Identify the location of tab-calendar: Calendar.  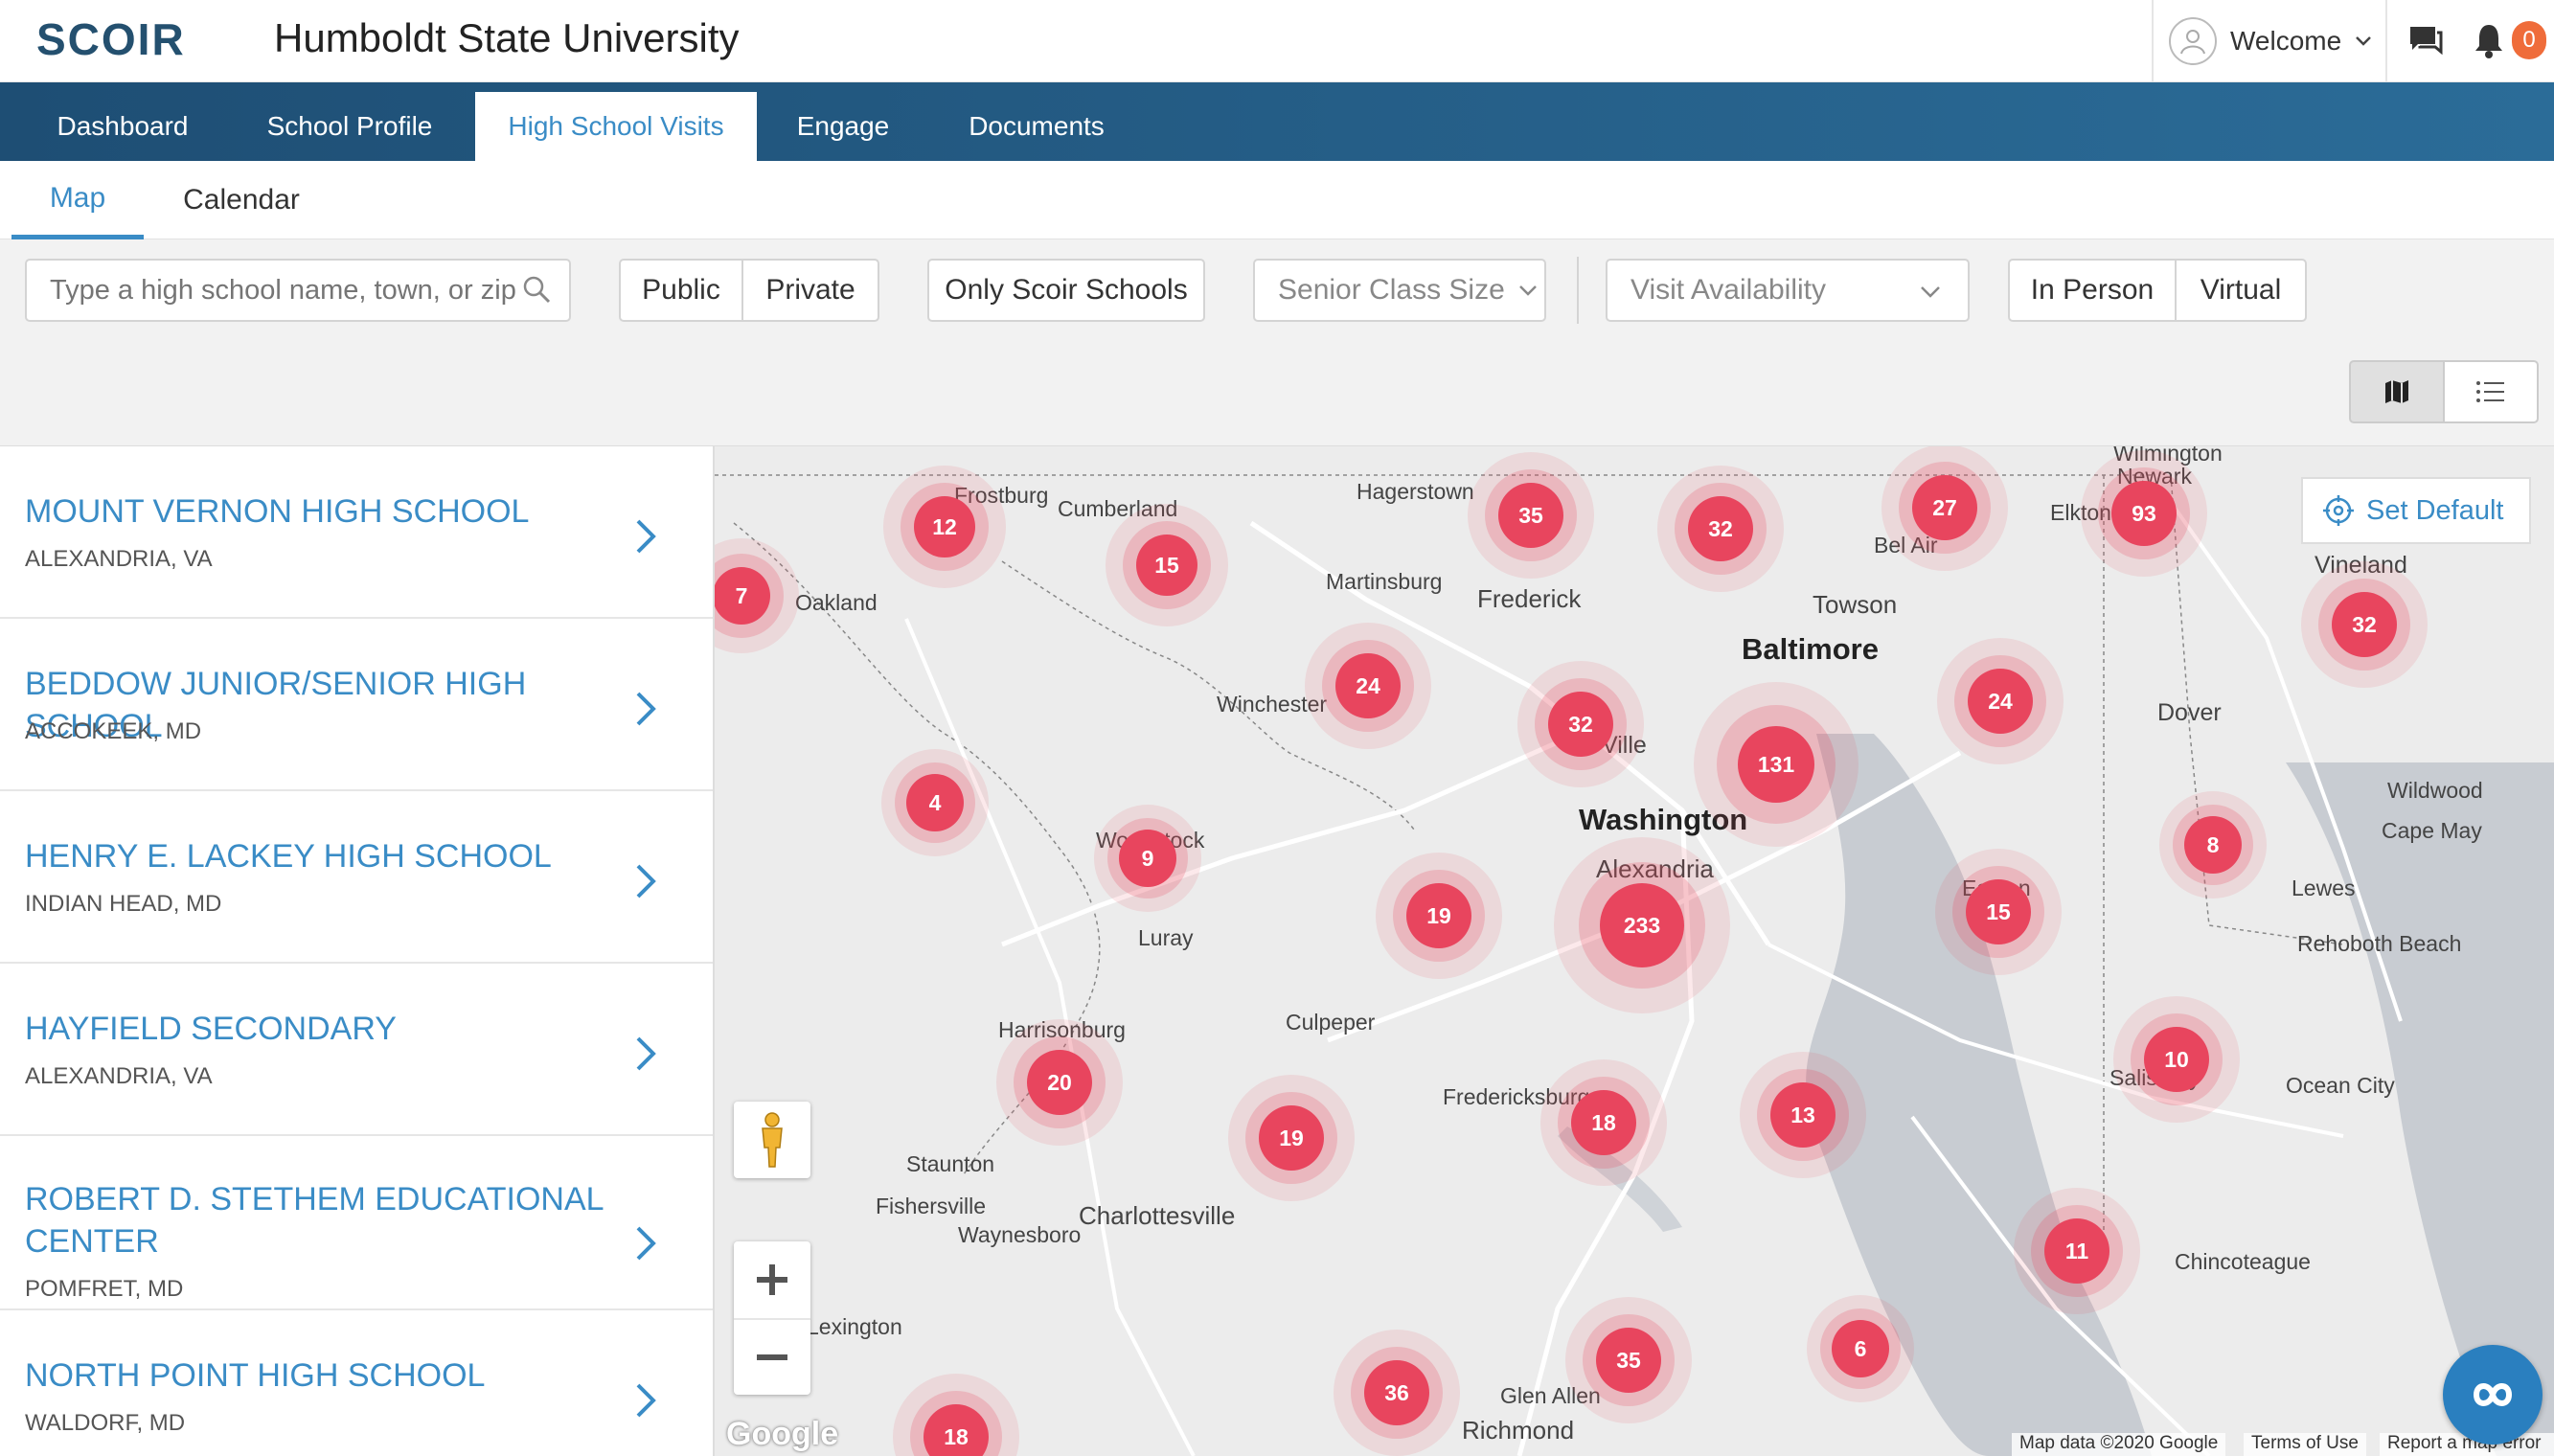
(241, 200).